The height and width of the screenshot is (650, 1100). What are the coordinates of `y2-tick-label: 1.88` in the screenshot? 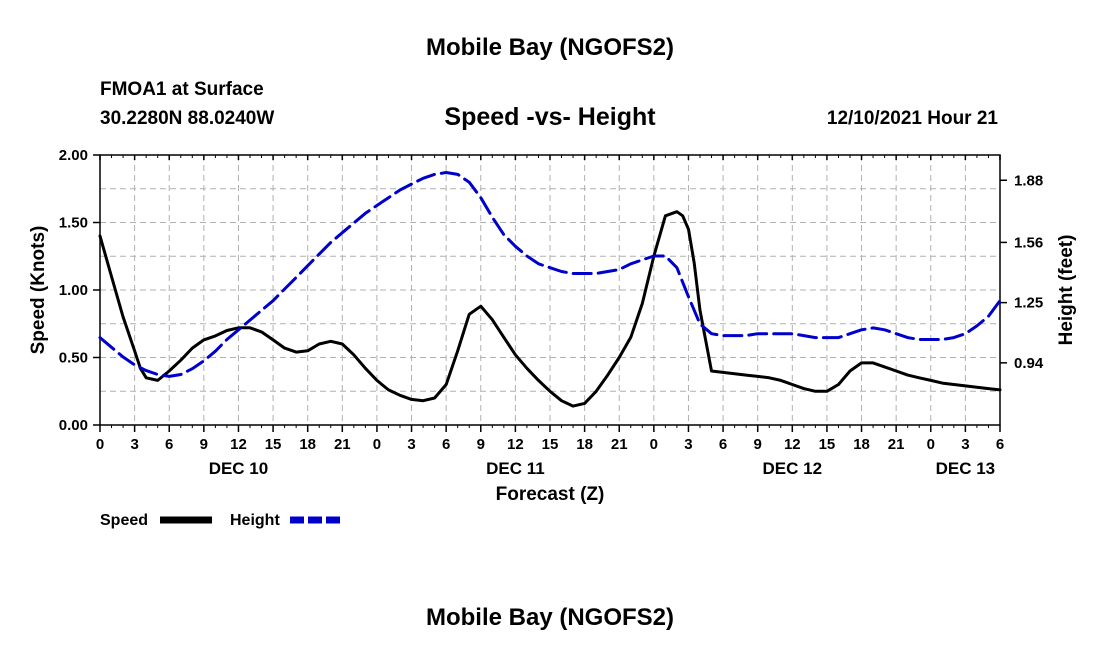 It's located at (1028, 180).